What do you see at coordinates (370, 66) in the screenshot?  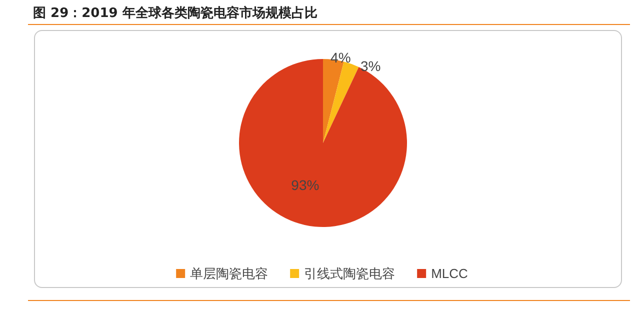 I see `data-label: 3%` at bounding box center [370, 66].